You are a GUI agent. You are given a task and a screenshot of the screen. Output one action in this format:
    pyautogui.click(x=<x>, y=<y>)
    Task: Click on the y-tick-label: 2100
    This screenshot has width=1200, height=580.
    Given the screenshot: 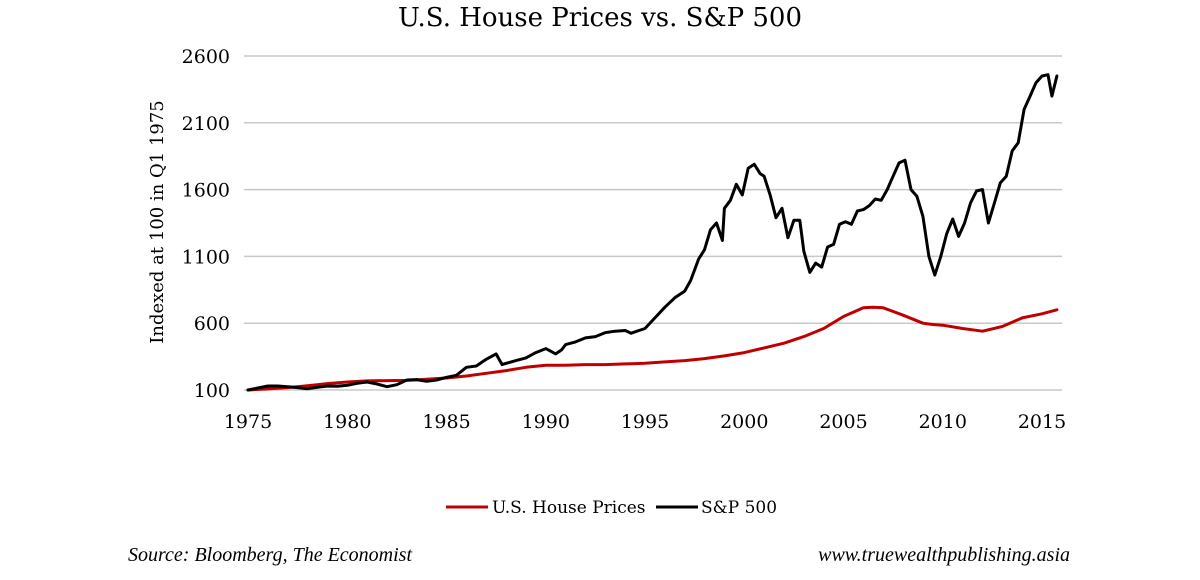 What is the action you would take?
    pyautogui.click(x=206, y=124)
    